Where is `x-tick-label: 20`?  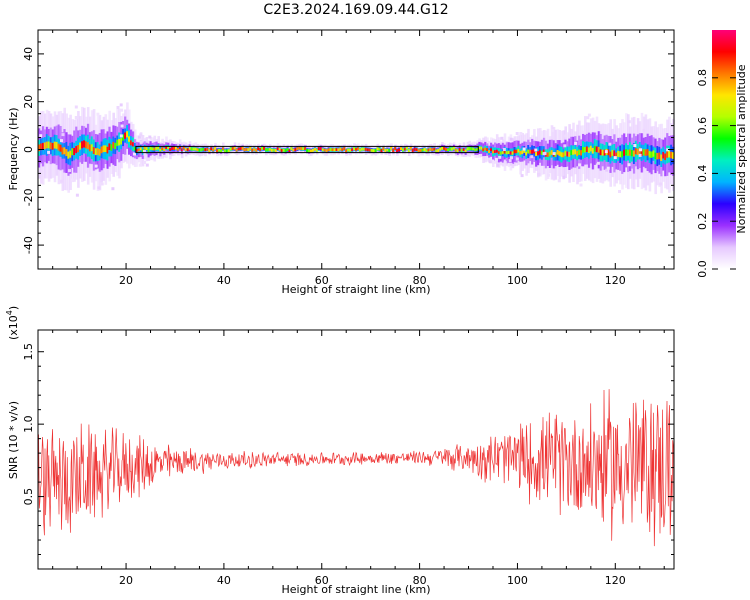
x-tick-label: 20 is located at coordinates (126, 580).